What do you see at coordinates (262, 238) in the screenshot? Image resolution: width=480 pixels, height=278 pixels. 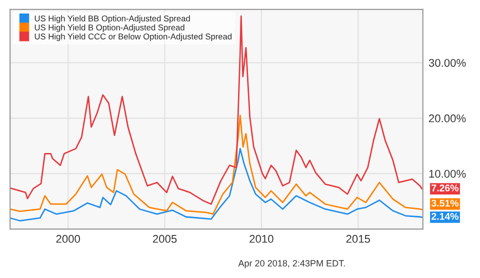 I see `x-tick-label: 2010` at bounding box center [262, 238].